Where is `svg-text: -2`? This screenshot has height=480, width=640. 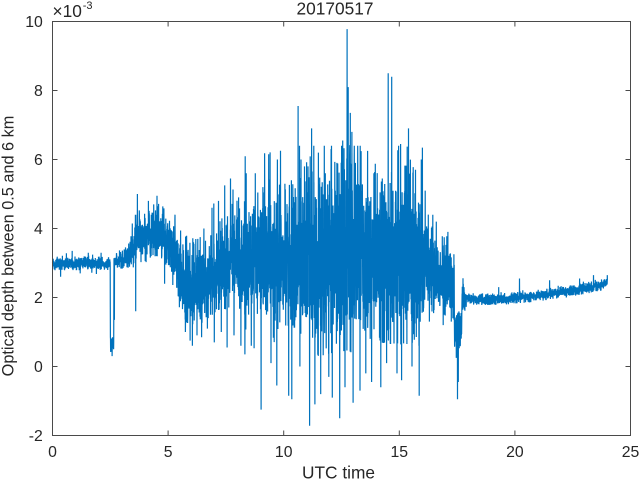 svg-text: -2 is located at coordinates (36, 436).